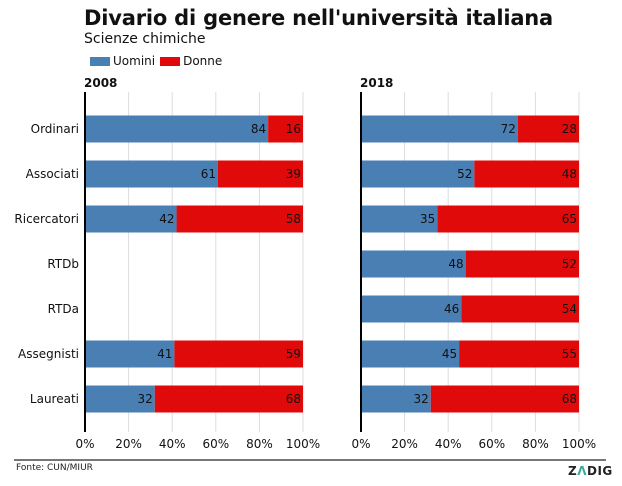  What do you see at coordinates (172, 444) in the screenshot?
I see `x-tick-label-2008: 40%` at bounding box center [172, 444].